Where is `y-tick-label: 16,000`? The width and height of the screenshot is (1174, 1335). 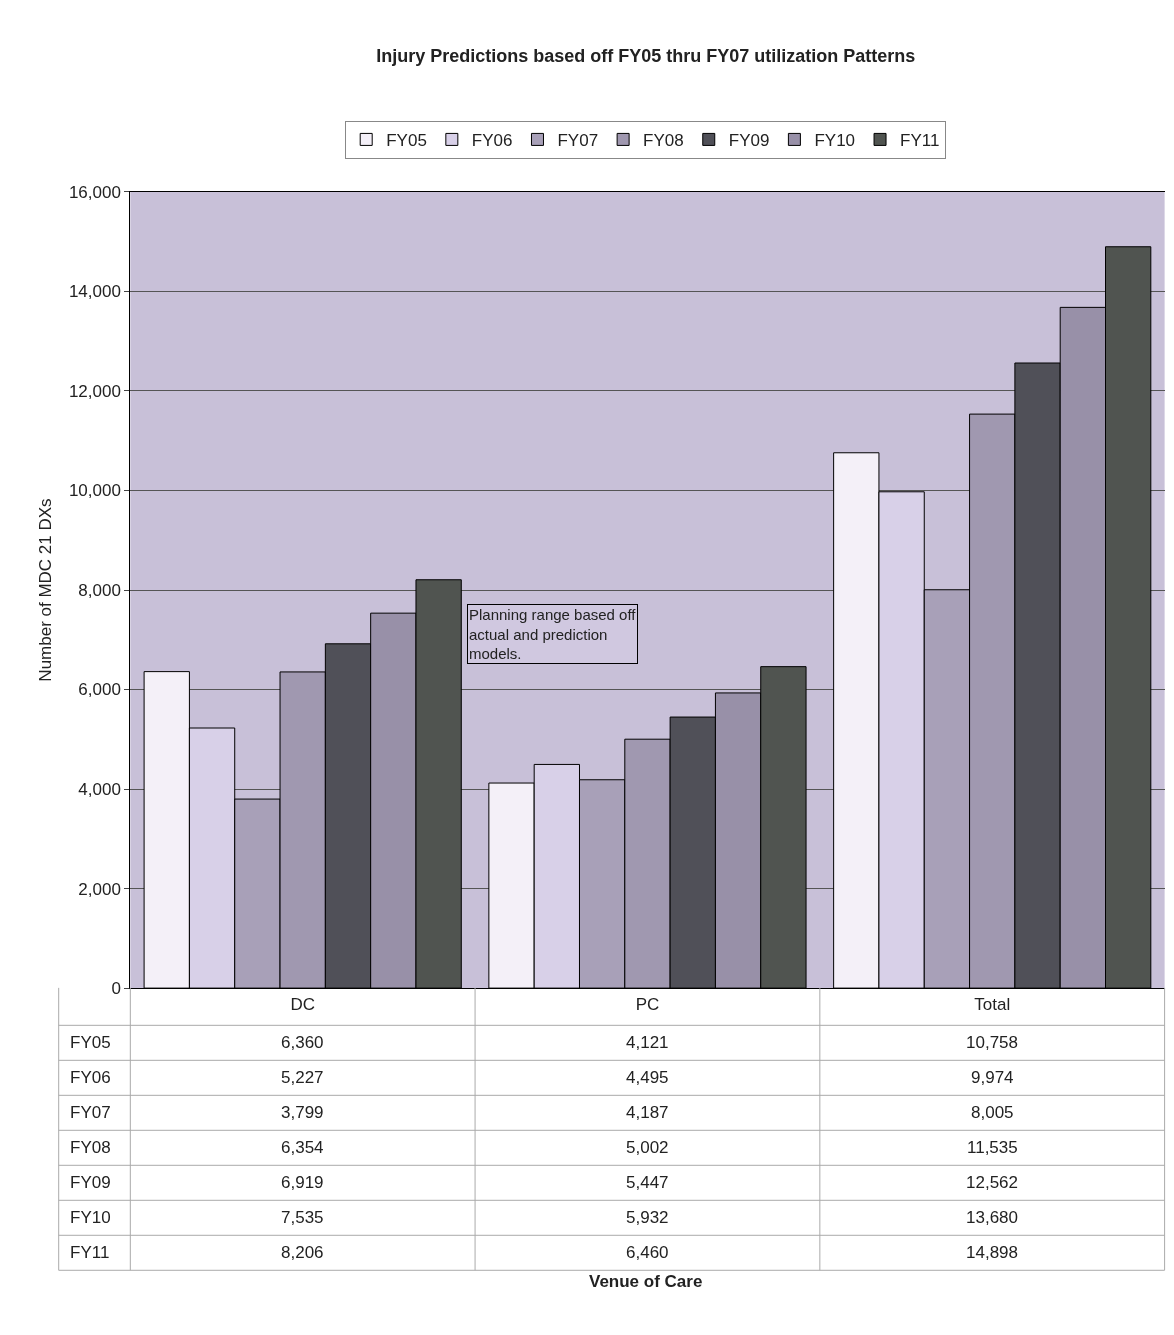 y-tick-label: 16,000 is located at coordinates (94, 192).